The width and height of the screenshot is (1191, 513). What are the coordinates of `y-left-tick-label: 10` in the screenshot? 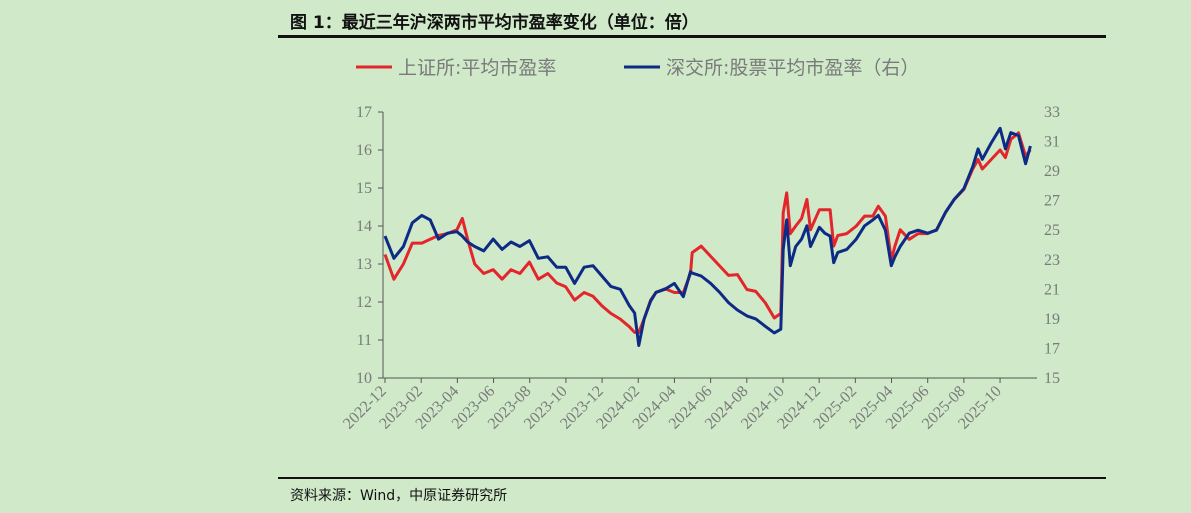 It's located at (364, 378).